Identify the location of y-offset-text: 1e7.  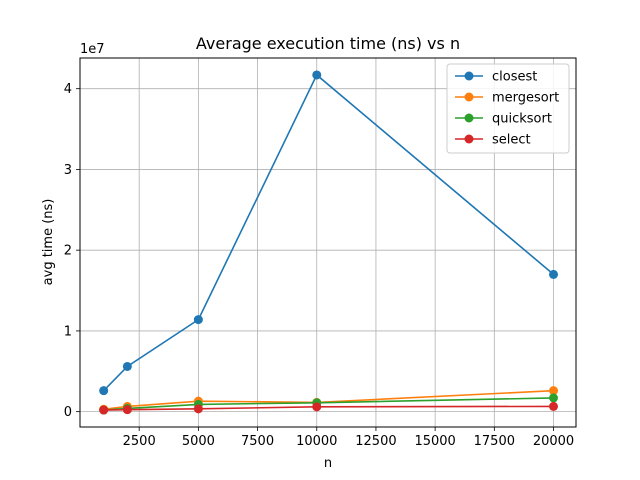
(92, 49).